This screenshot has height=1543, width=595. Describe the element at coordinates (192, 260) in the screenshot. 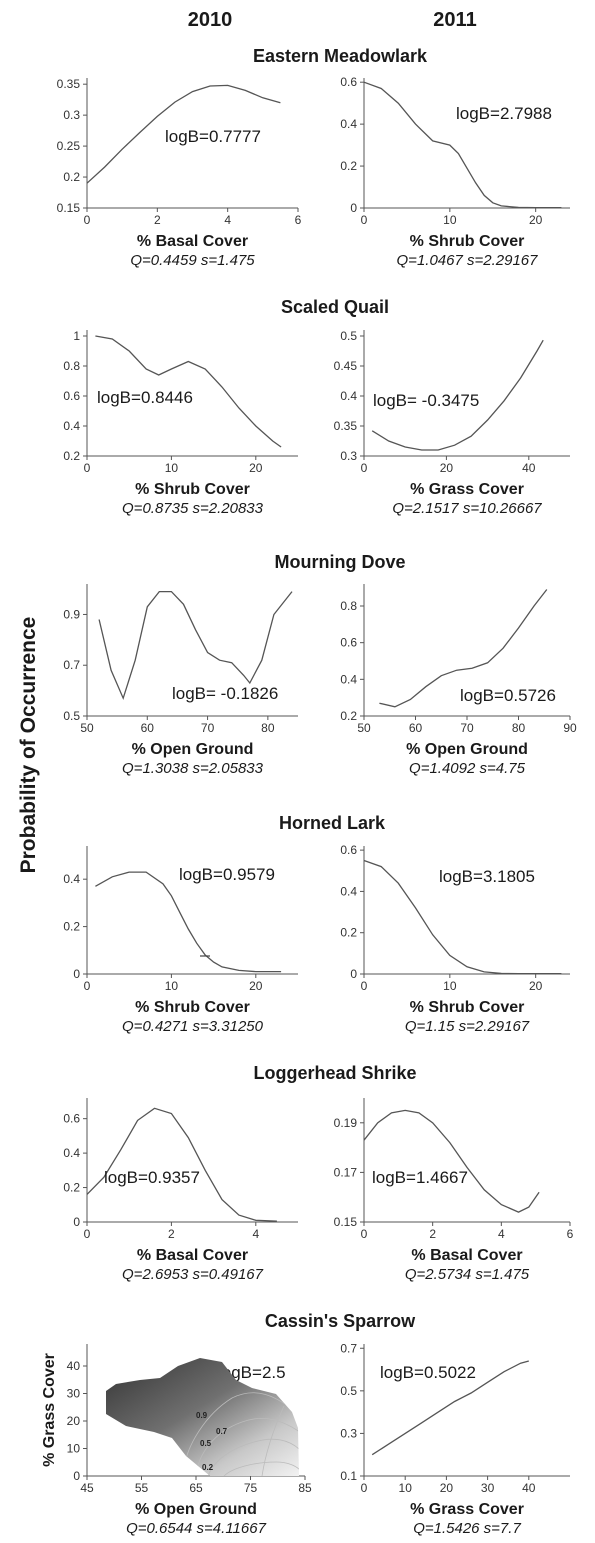

I see `model-stats: Q=0.4459 s=1.475` at that location.